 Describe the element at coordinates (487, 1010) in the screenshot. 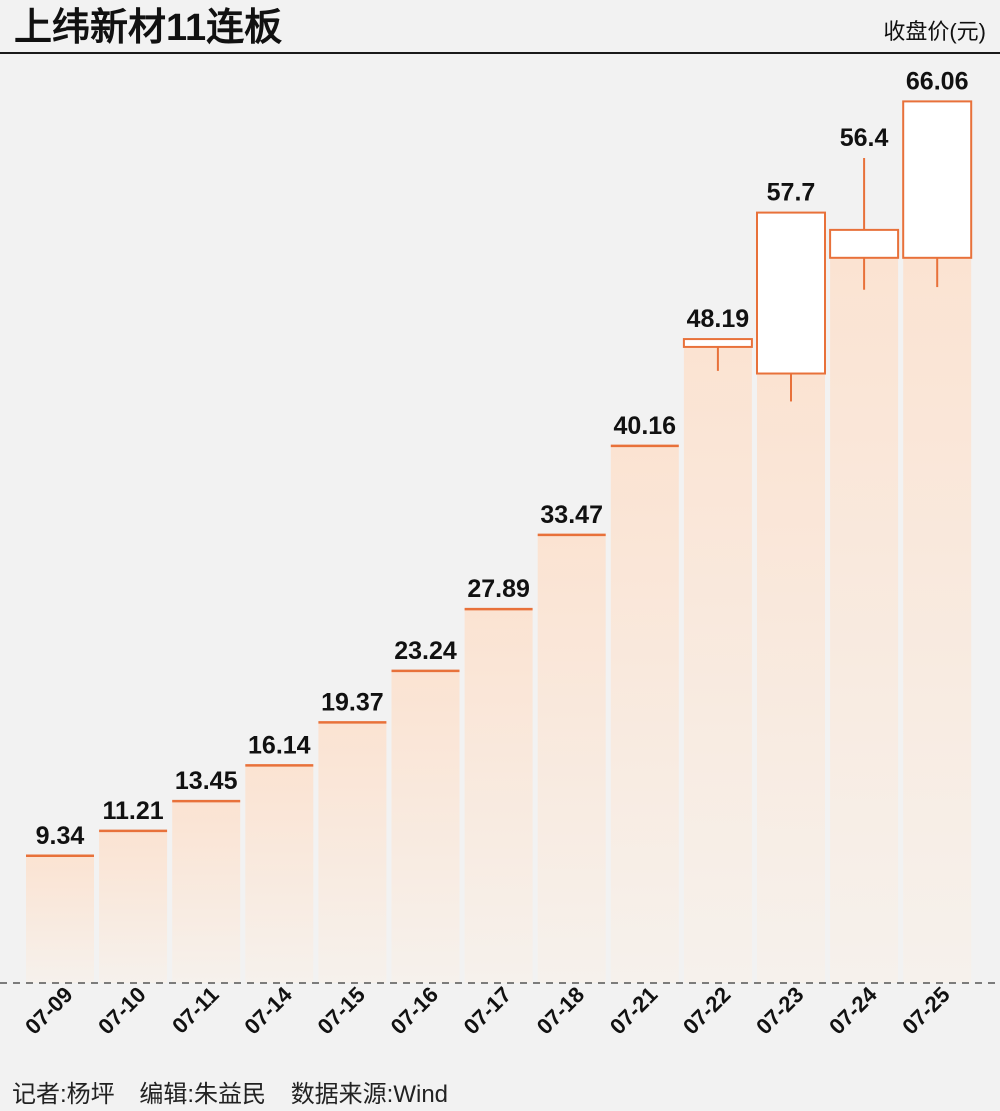

I see `x-tick-label: 07-17` at that location.